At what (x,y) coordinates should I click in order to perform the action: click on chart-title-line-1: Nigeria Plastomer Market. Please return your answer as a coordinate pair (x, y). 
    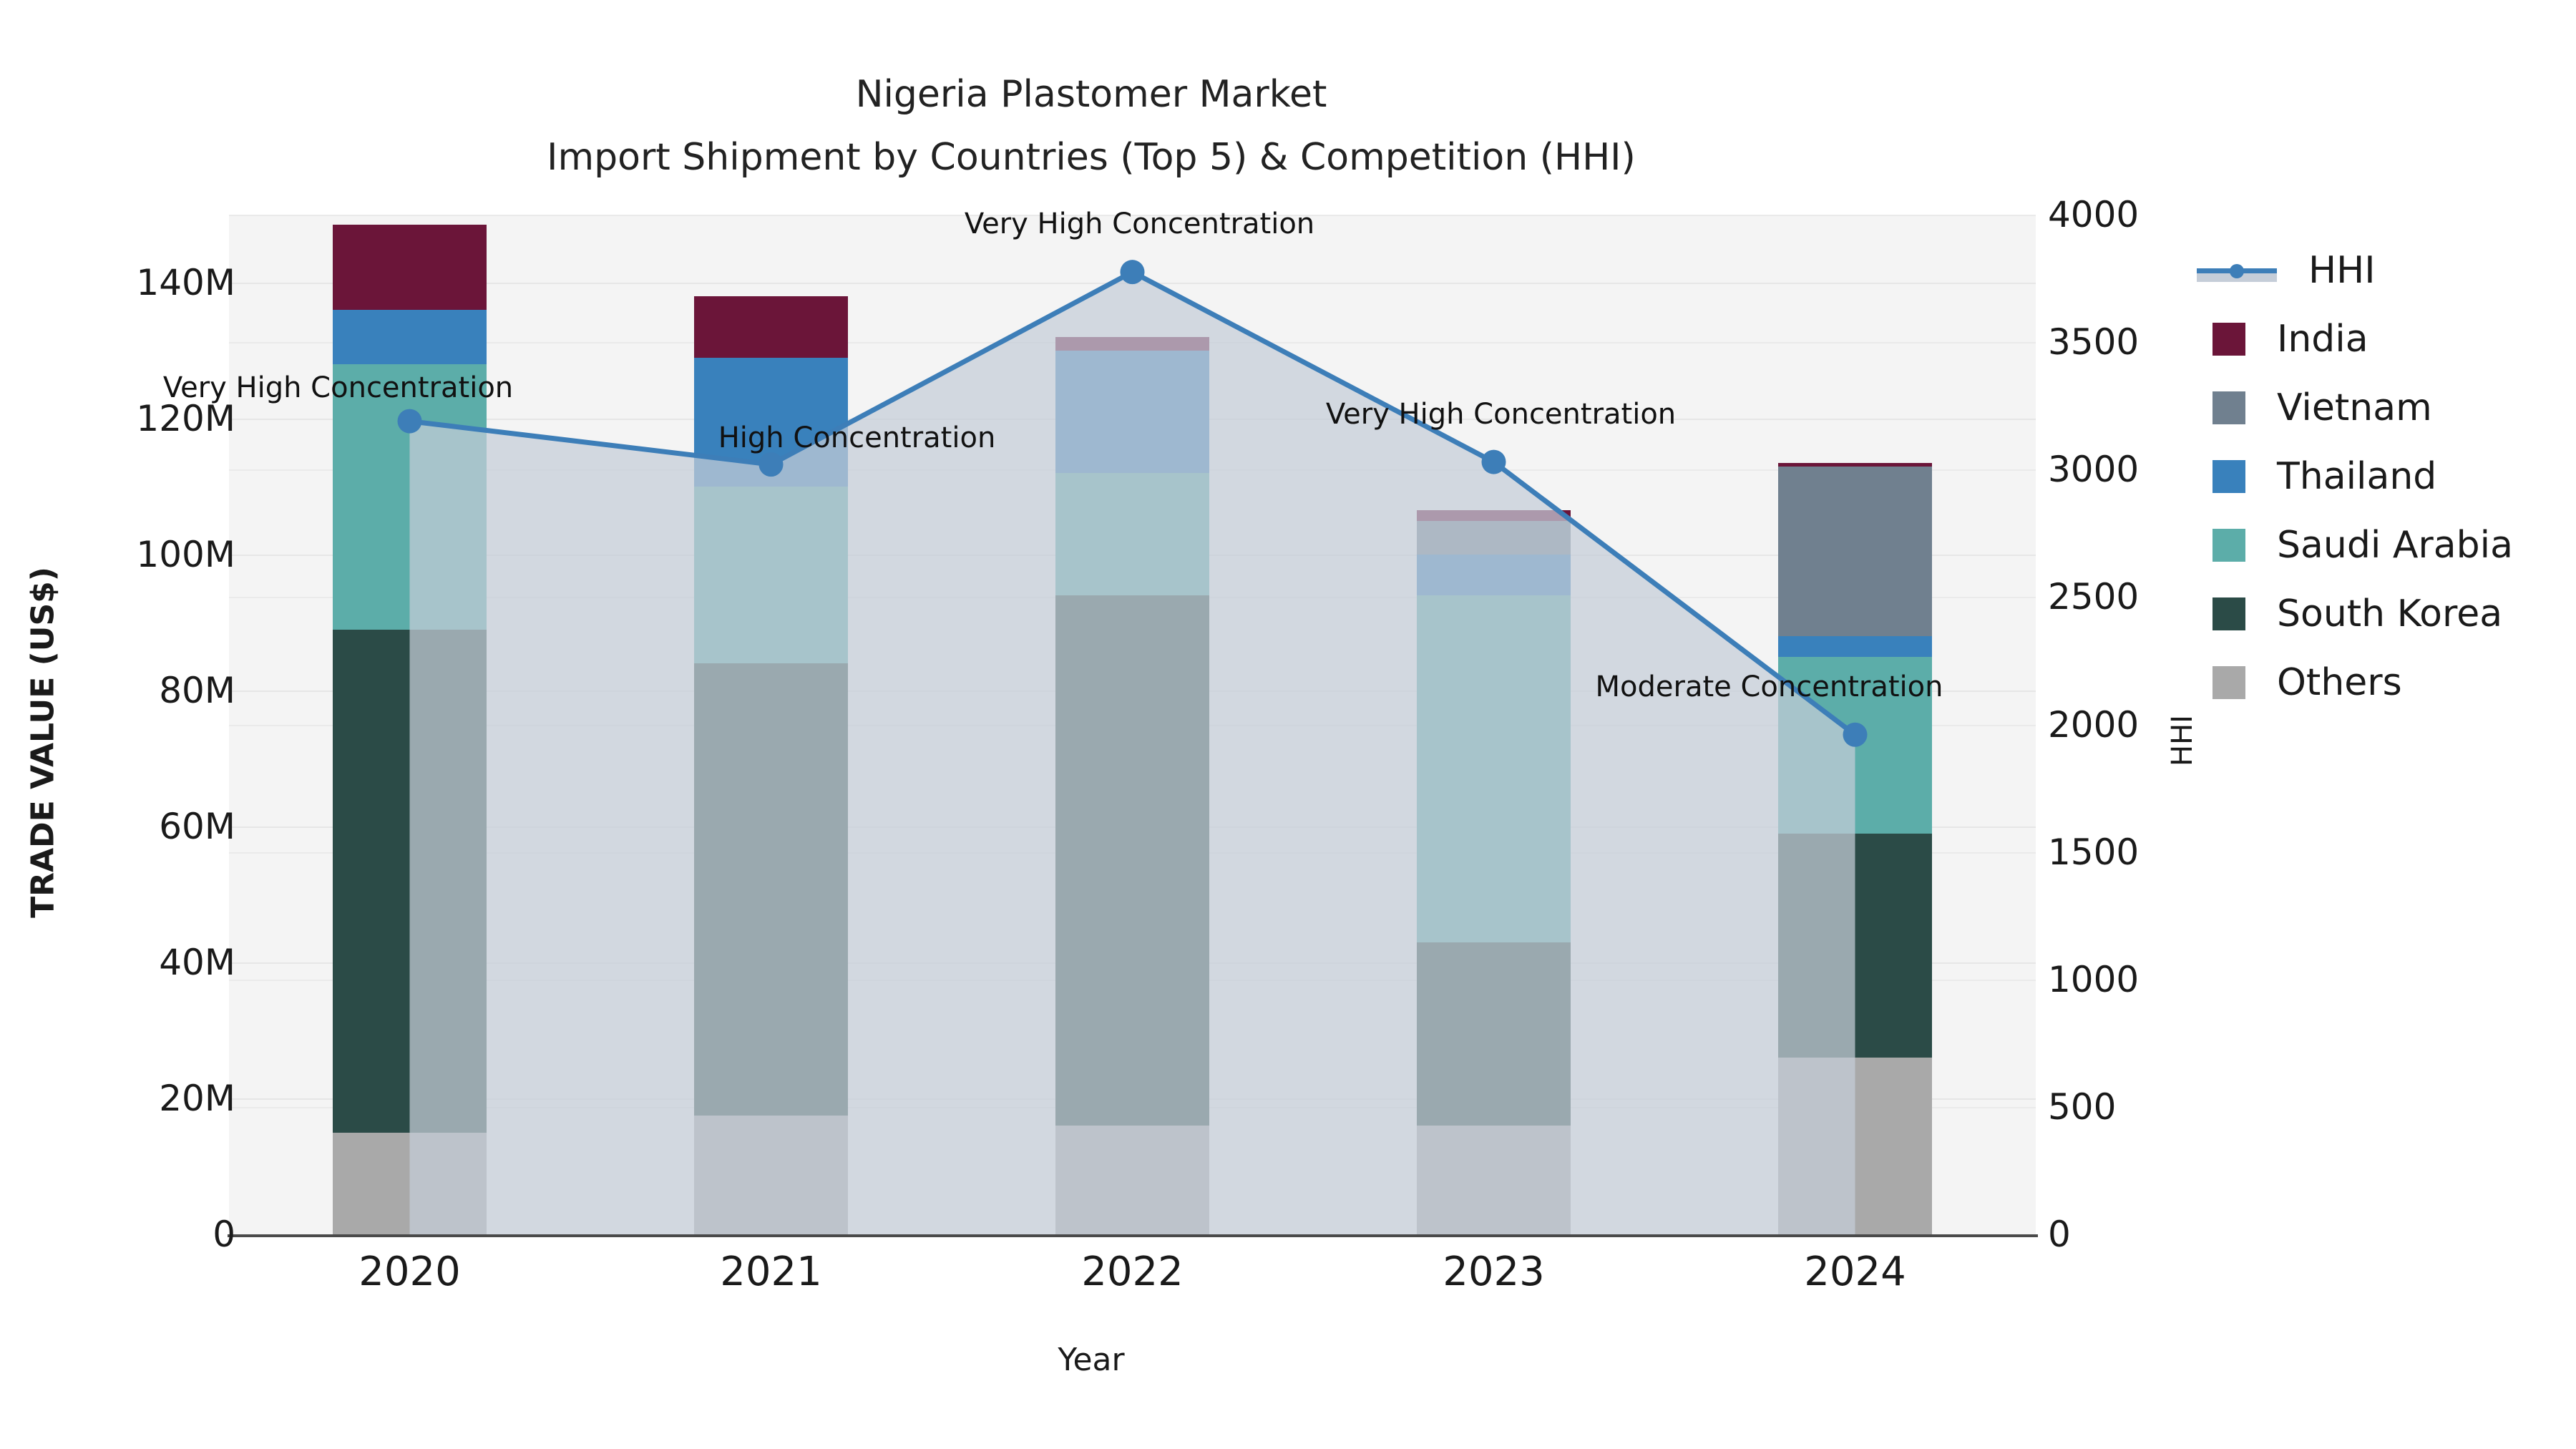
    Looking at the image, I should click on (1091, 94).